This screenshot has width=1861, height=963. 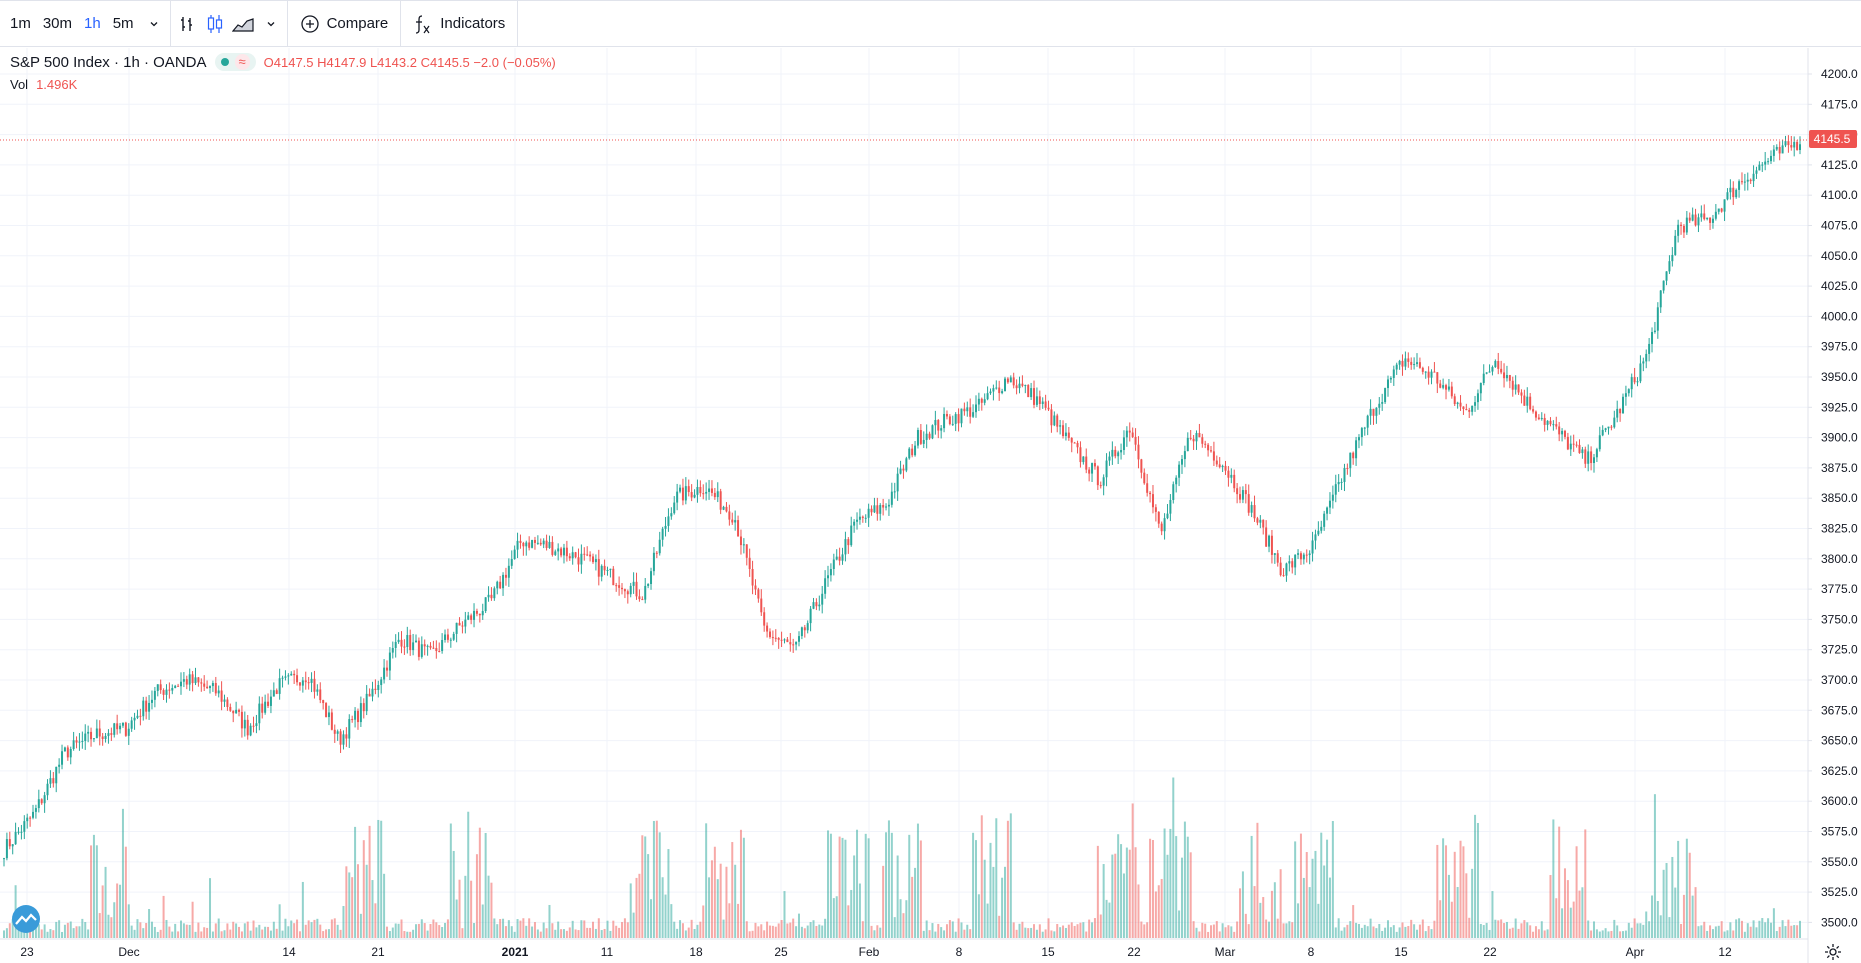 I want to click on legend-status-pill: ≈, so click(x=235, y=62).